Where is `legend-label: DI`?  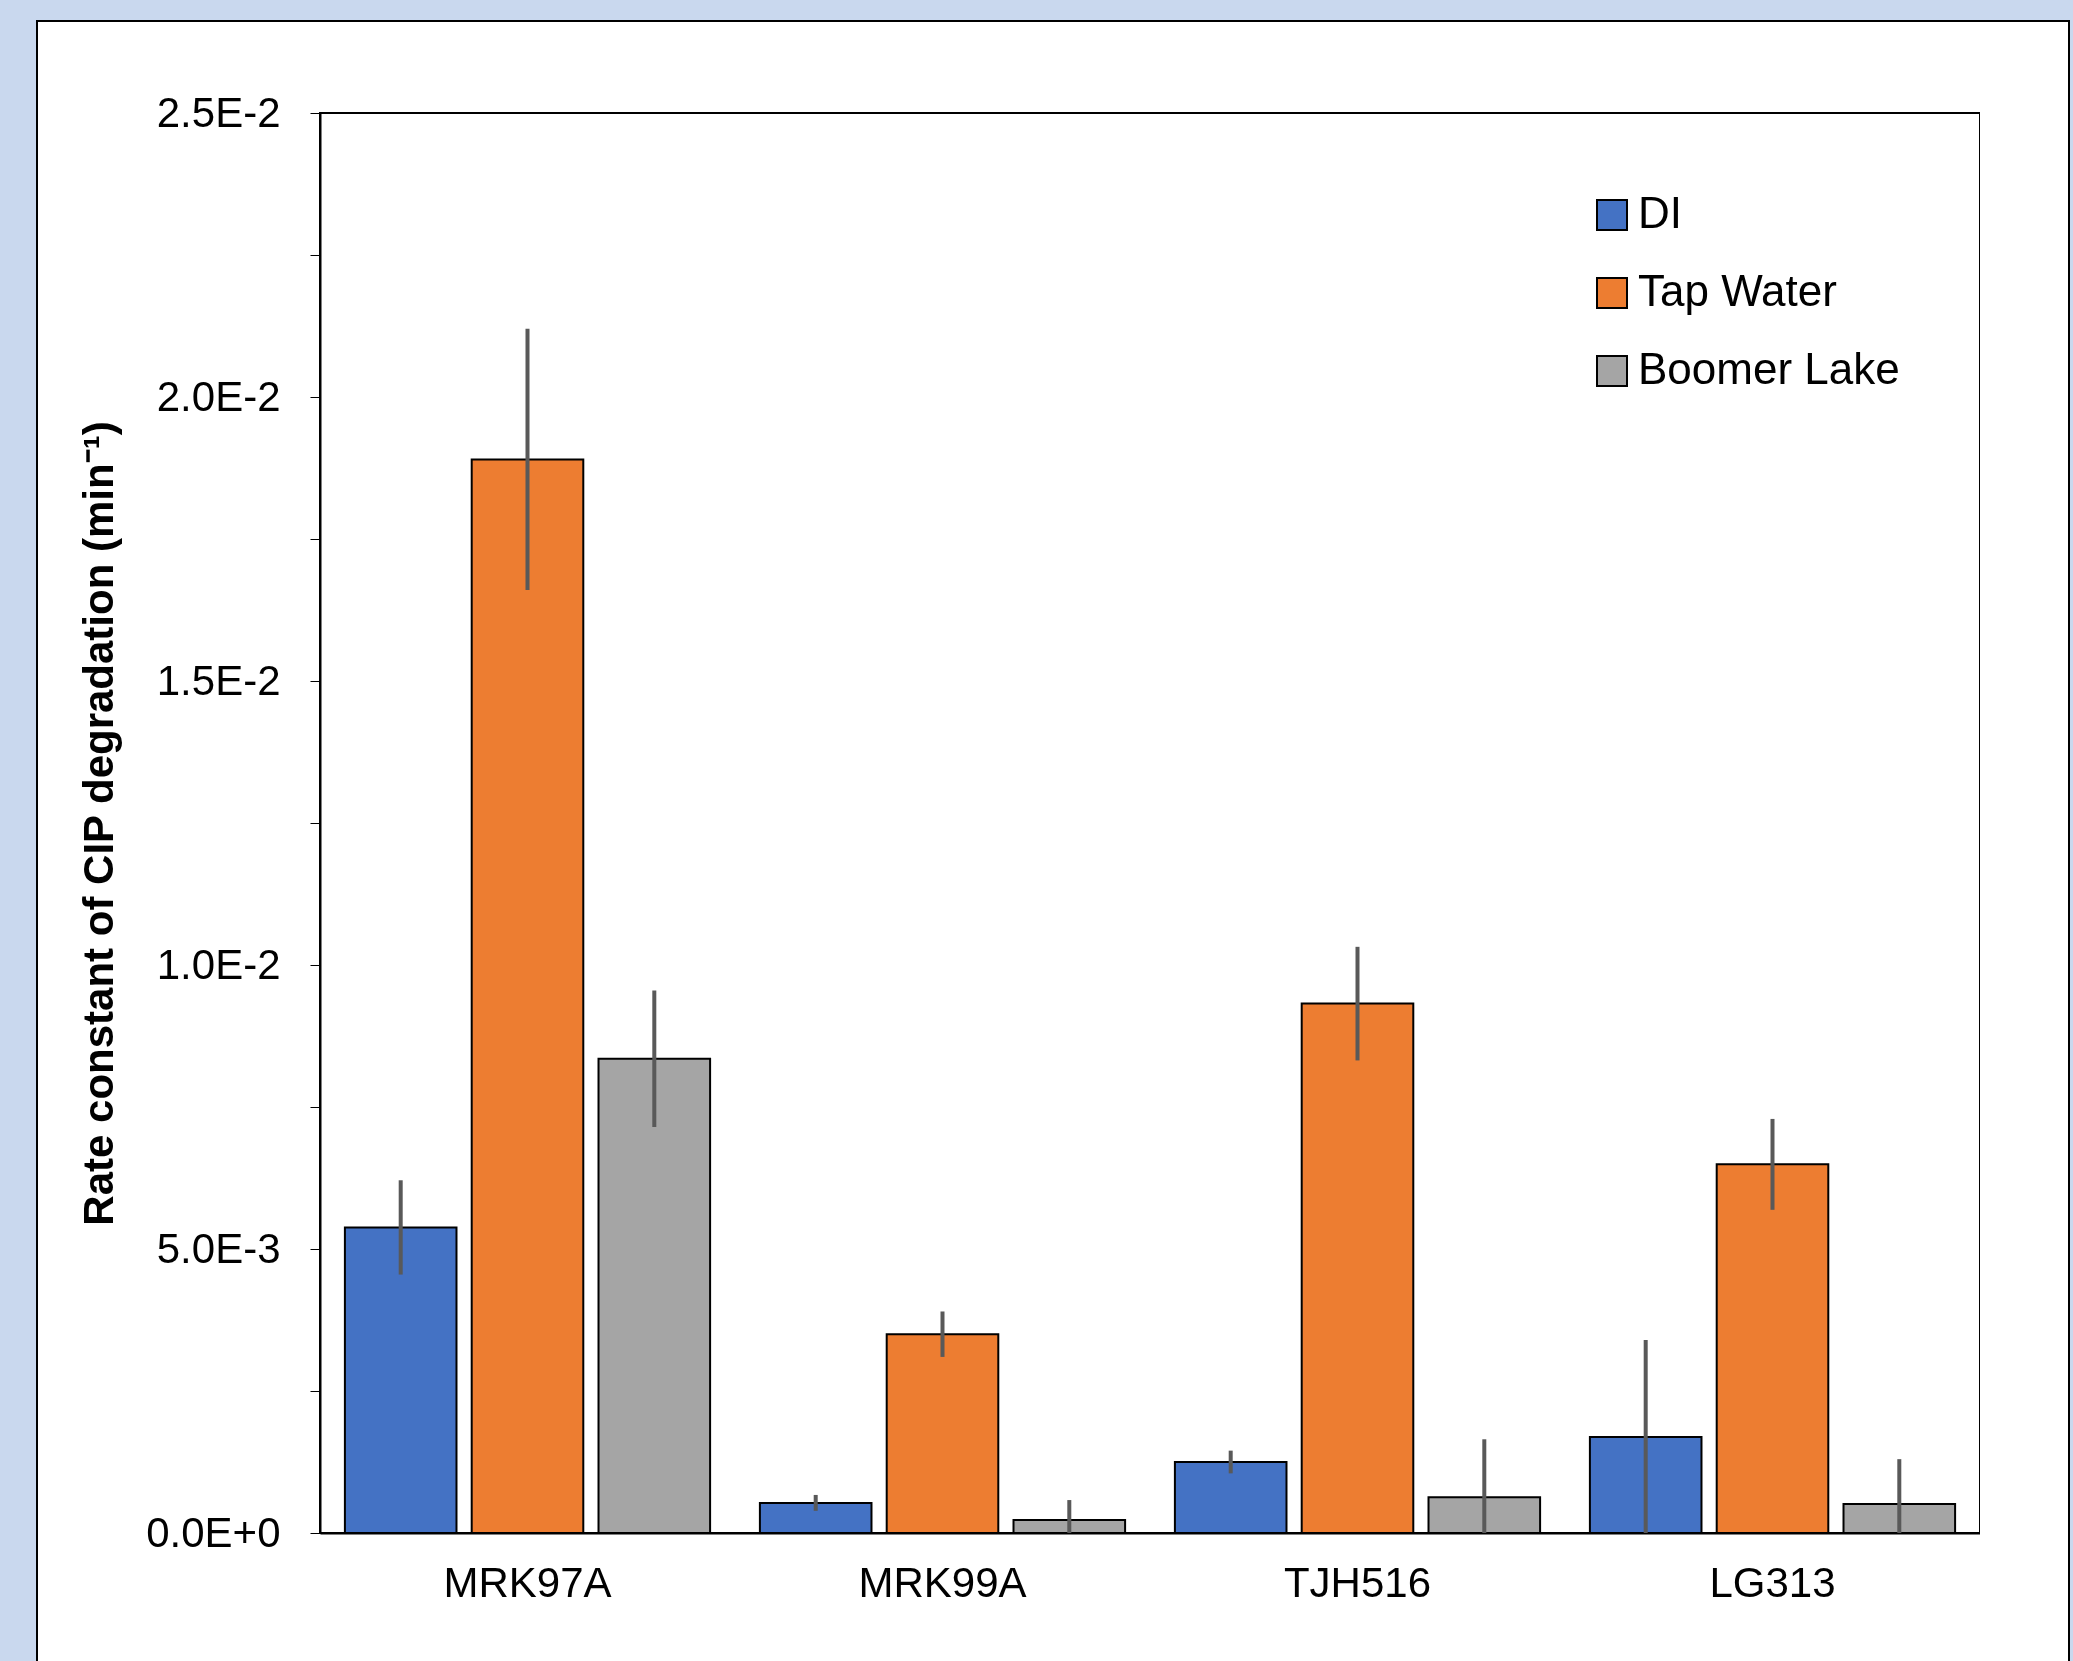 legend-label: DI is located at coordinates (1660, 212).